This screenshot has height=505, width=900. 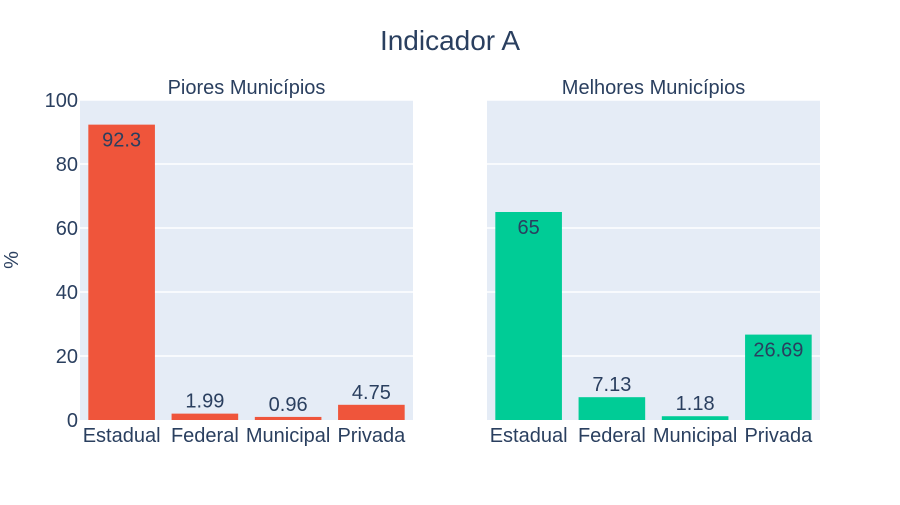 I want to click on y-tick-label: 80, so click(x=67, y=165).